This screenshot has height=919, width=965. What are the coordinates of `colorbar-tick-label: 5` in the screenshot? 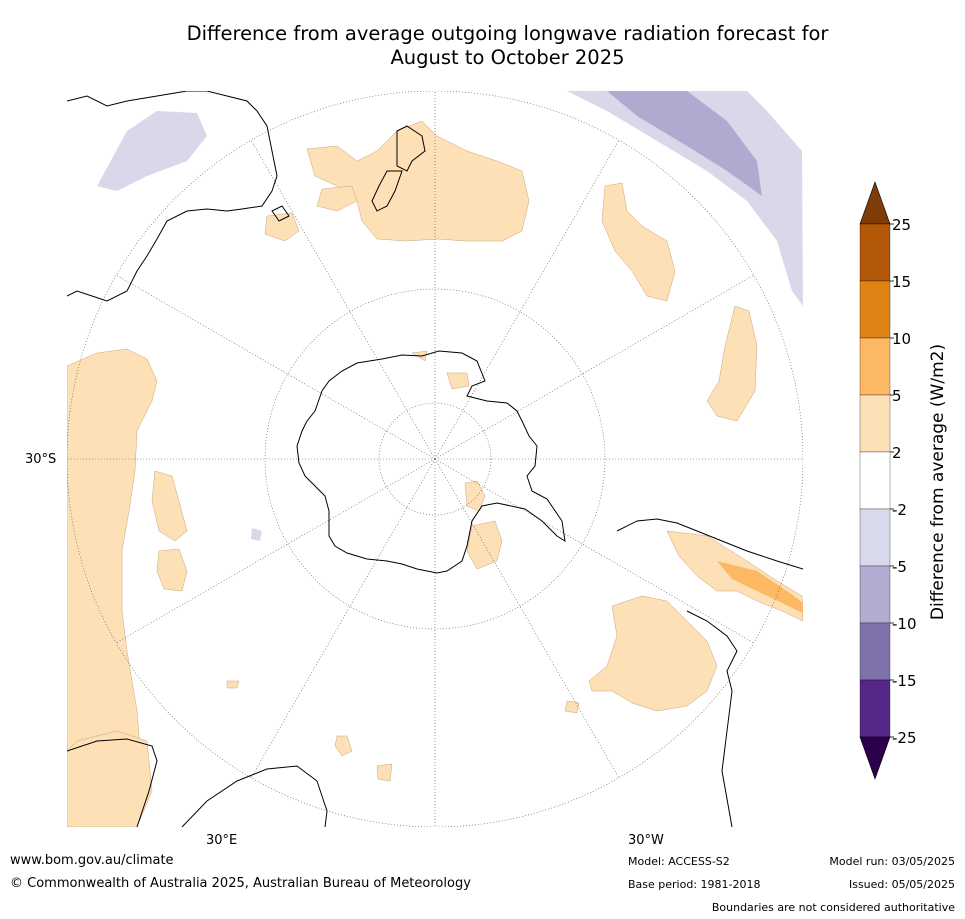 It's located at (897, 396).